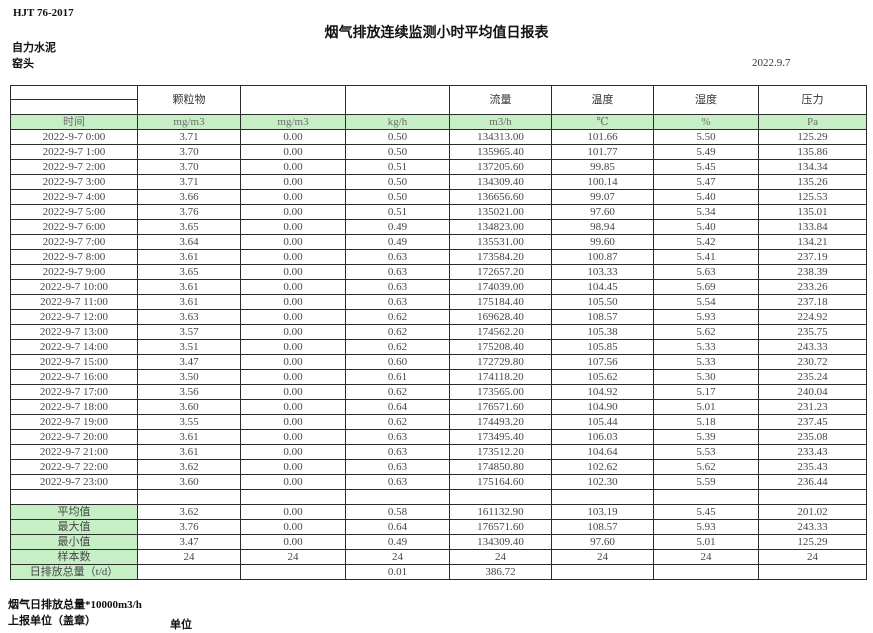 The image size is (873, 633). Describe the element at coordinates (189, 317) in the screenshot. I see `cell-value: 3.63` at that location.